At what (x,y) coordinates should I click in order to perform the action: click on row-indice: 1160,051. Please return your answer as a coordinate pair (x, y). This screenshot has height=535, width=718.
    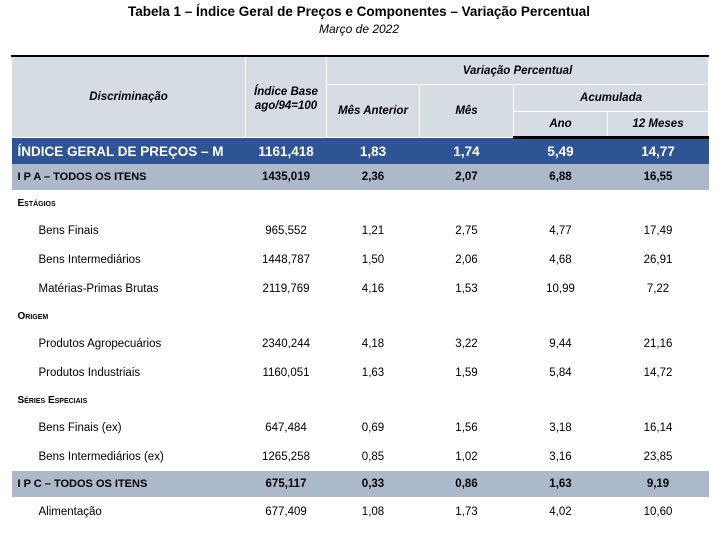
    Looking at the image, I should click on (286, 372).